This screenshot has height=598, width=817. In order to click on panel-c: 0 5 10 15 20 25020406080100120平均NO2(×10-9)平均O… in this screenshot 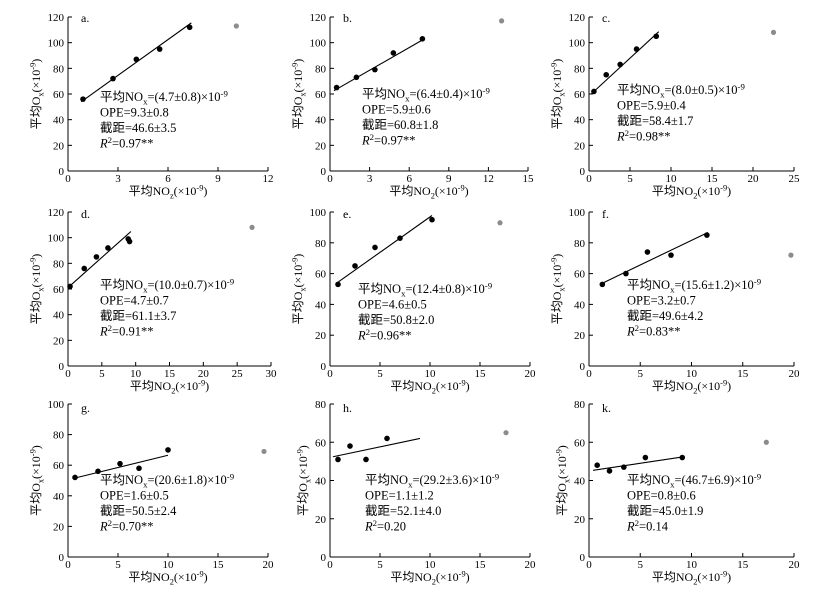, I will do `click(674, 105)`.